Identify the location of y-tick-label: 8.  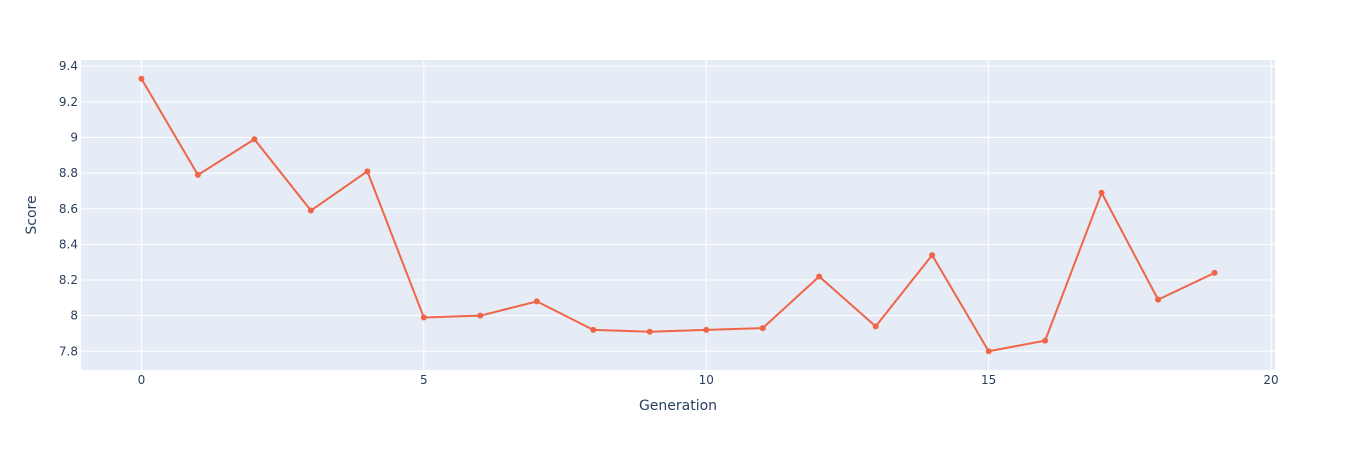
(74, 316).